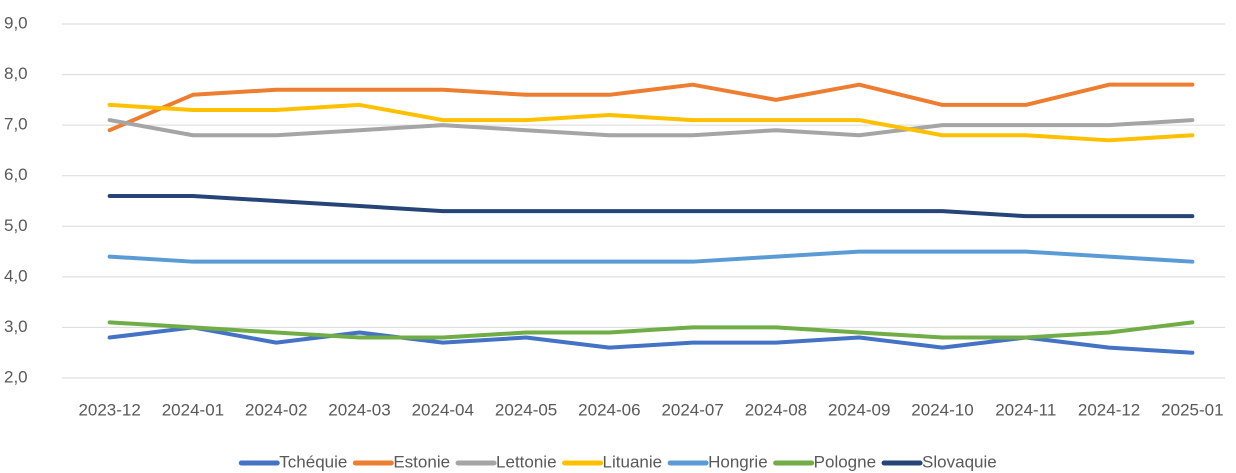 The image size is (1236, 473). What do you see at coordinates (313, 461) in the screenshot?
I see `legend-label: Tchéquie` at bounding box center [313, 461].